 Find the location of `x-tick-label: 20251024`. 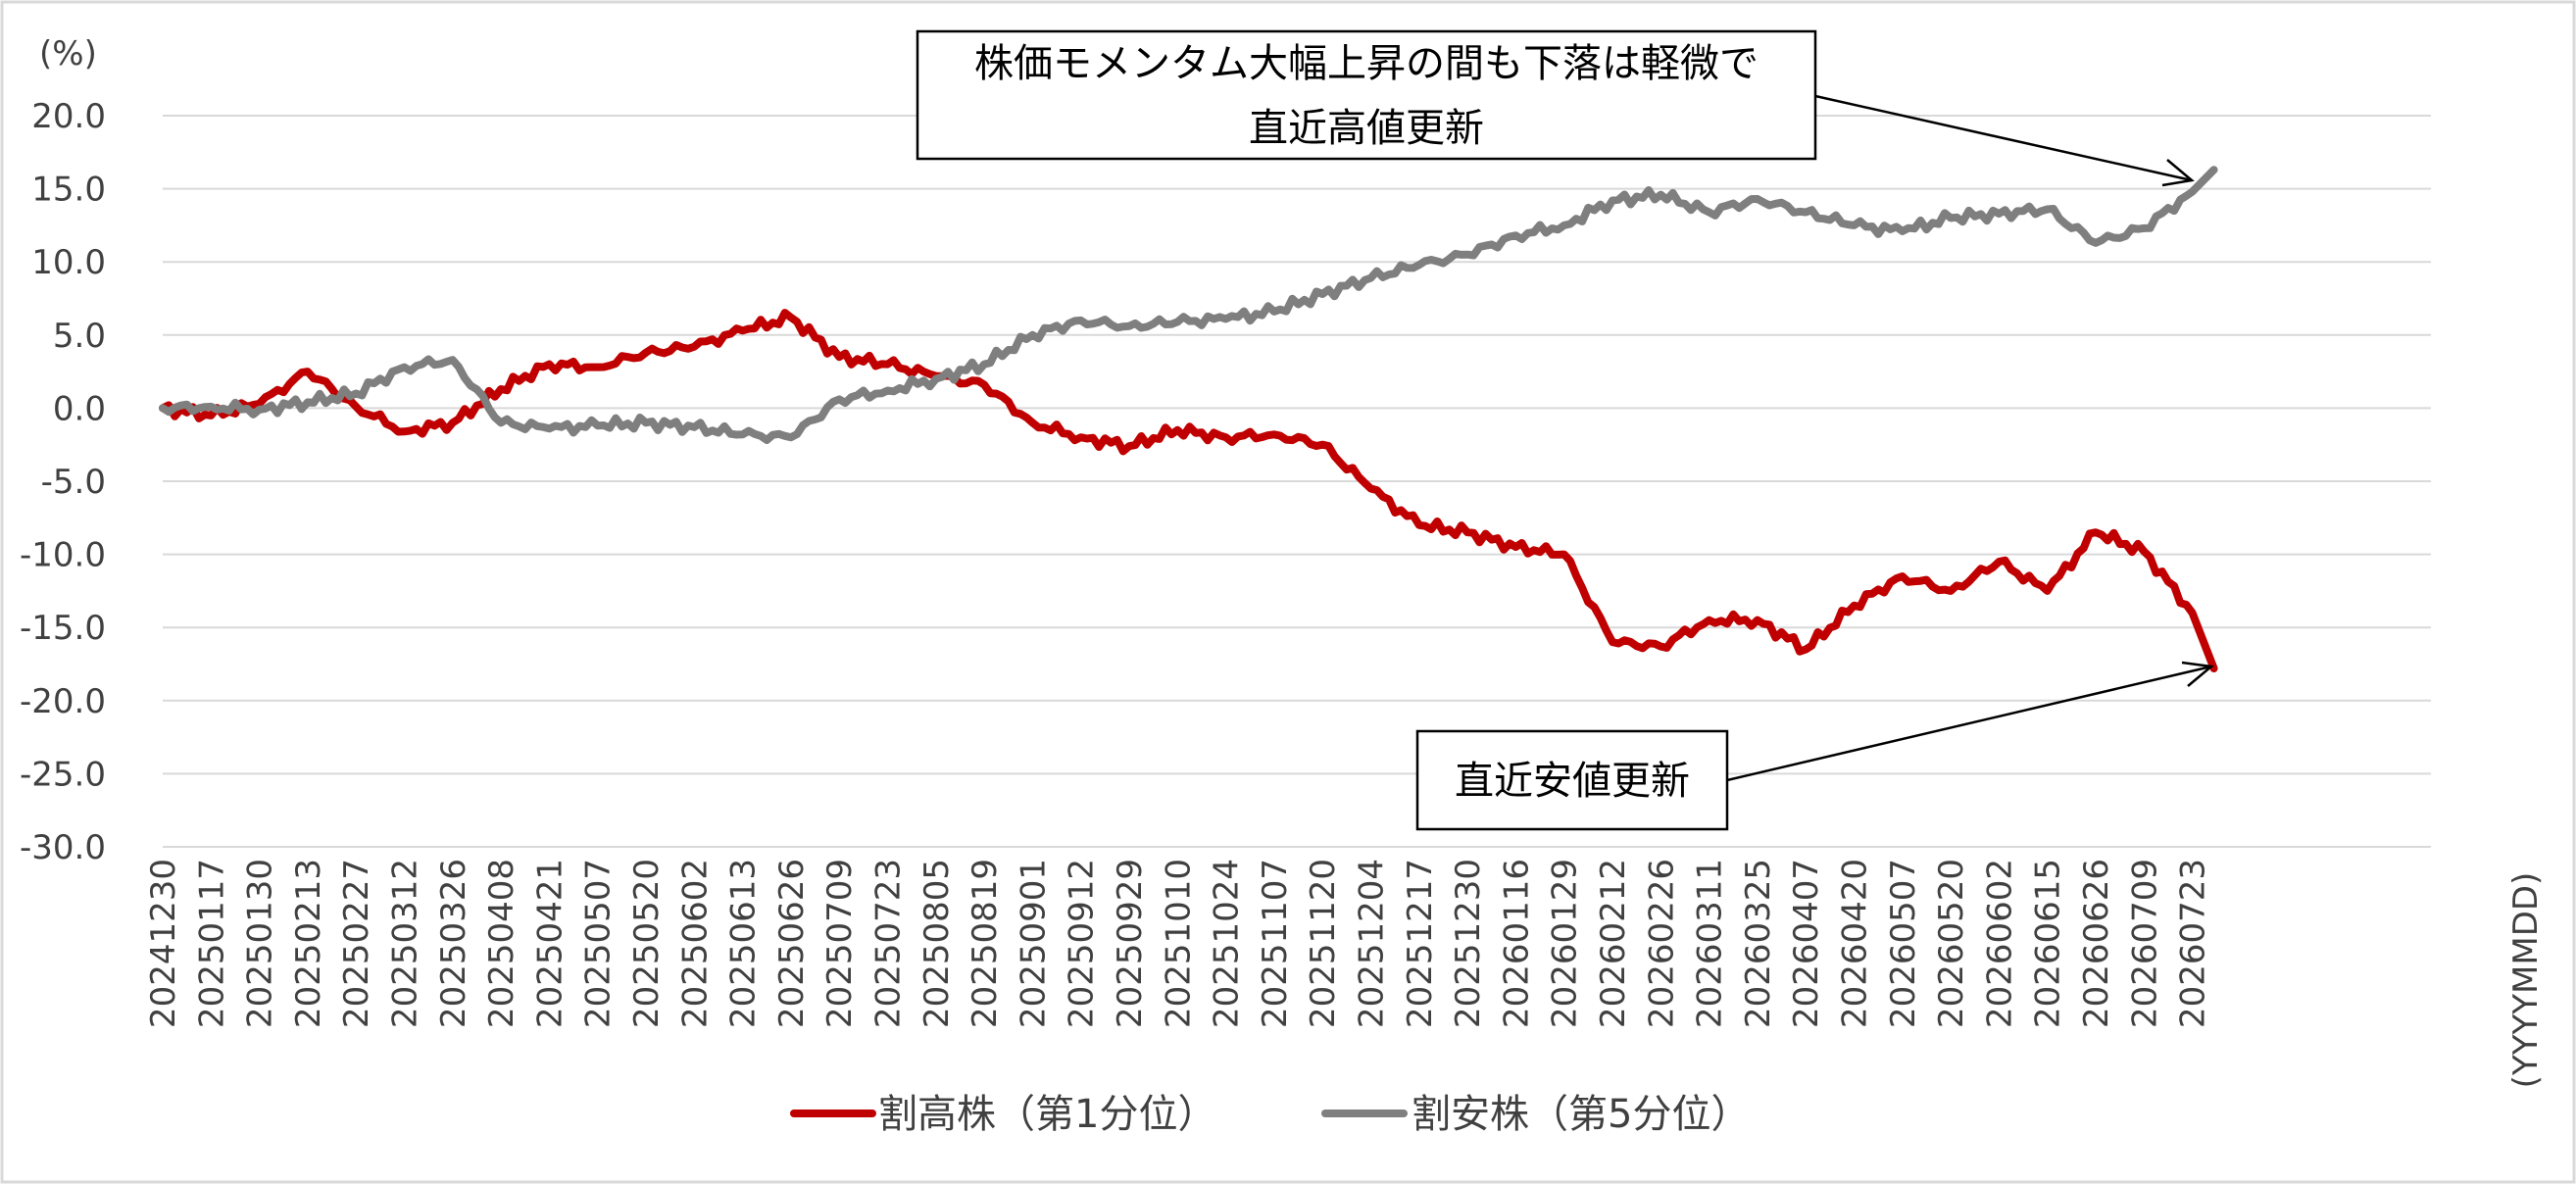

x-tick-label: 20251024 is located at coordinates (1227, 943).